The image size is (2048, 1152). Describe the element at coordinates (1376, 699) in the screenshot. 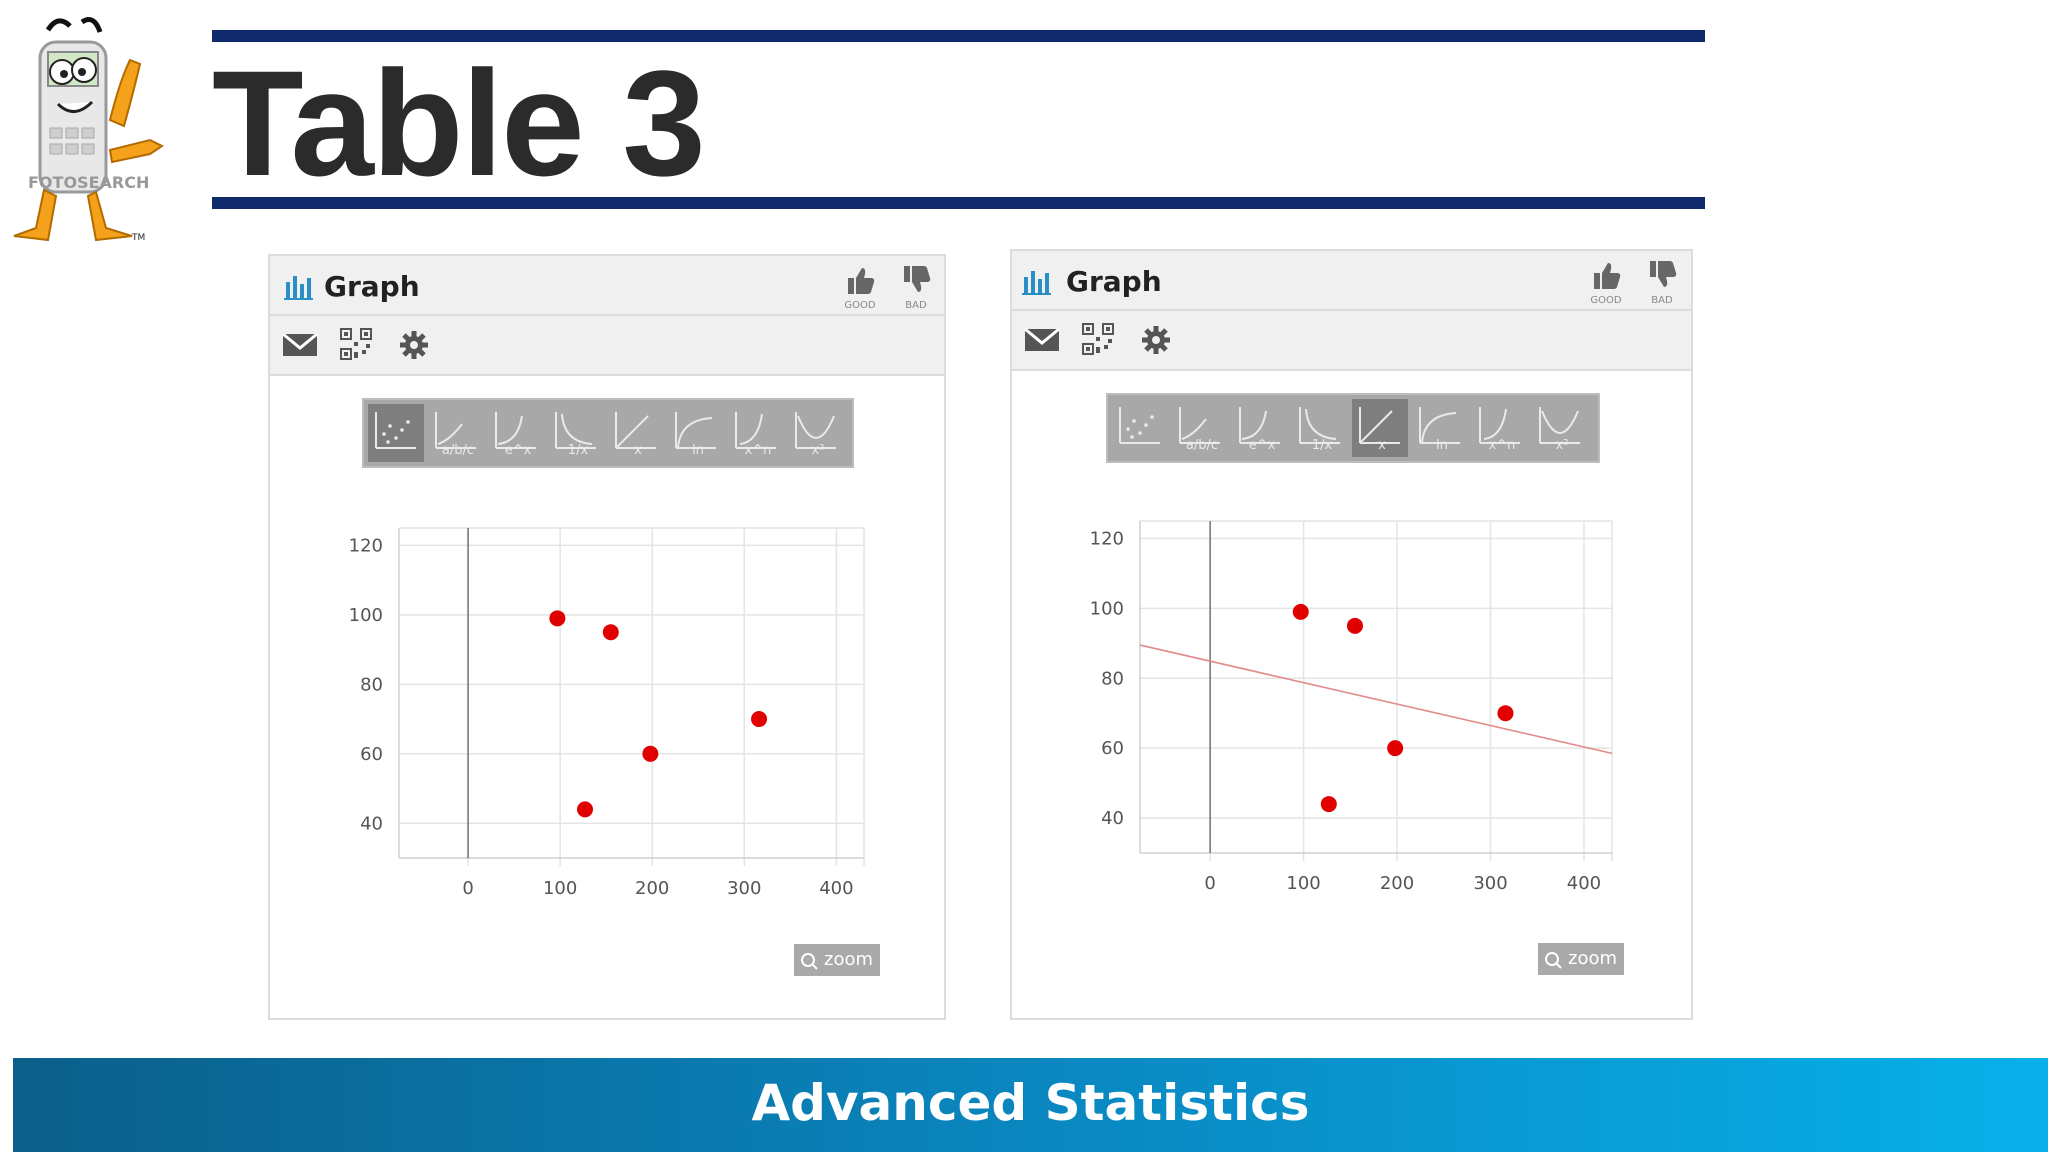

I see `trendline` at that location.